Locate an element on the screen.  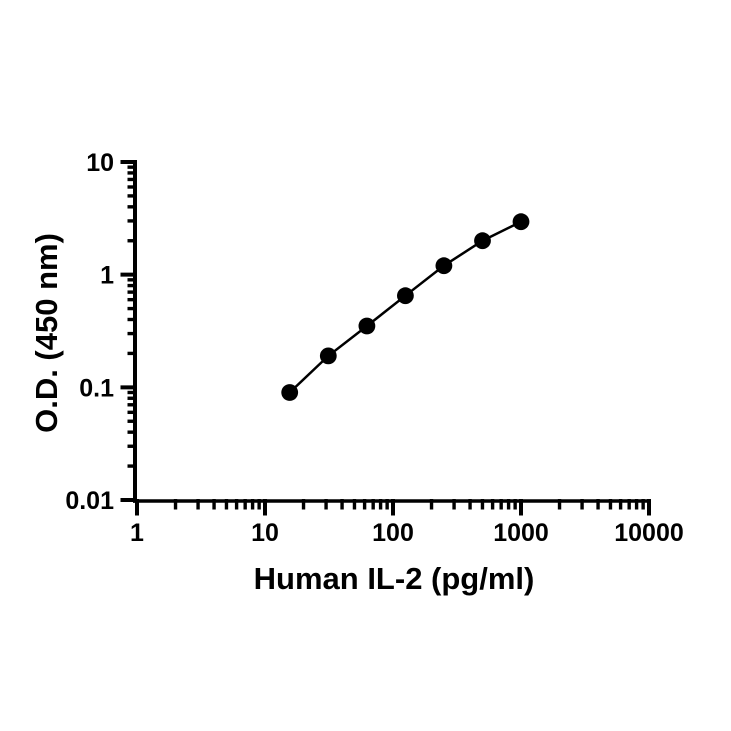
y-tick-label: 0.01 is located at coordinates (89, 501).